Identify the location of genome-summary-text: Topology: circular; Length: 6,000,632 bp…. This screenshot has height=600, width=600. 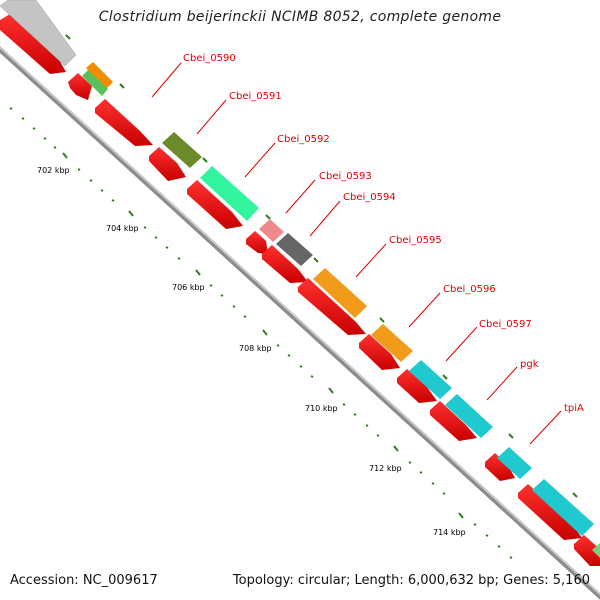
(411, 580).